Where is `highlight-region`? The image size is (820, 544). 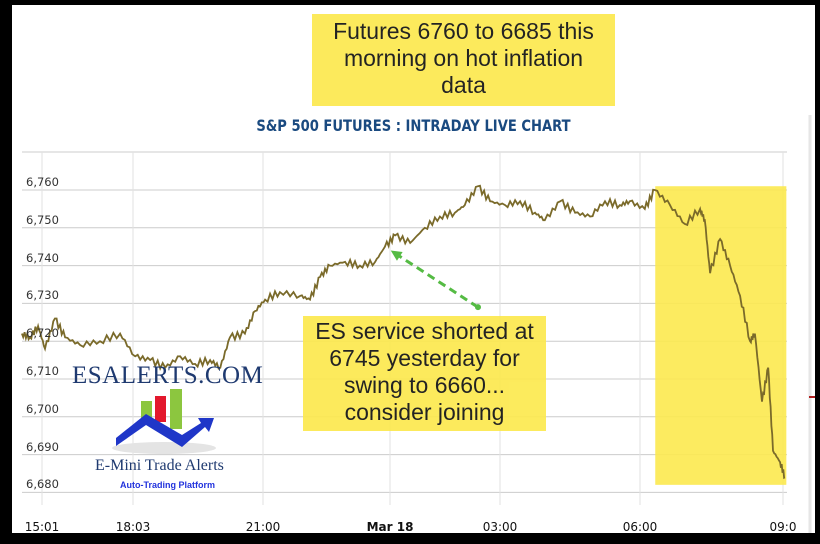
highlight-region is located at coordinates (721, 335).